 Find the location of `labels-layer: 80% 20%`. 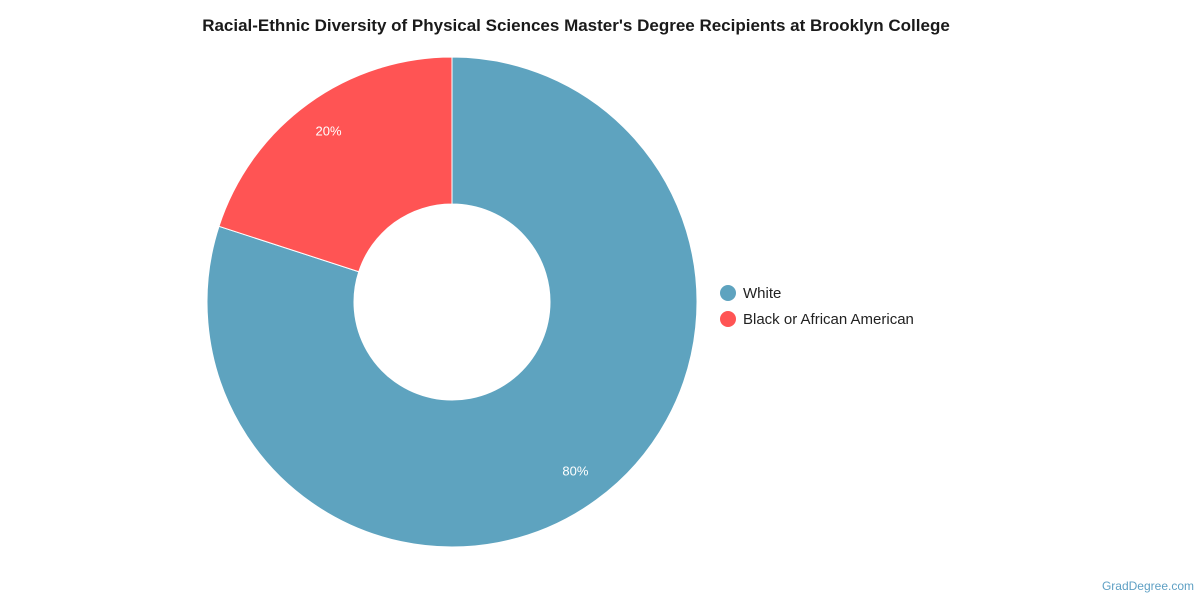

labels-layer: 80% 20% is located at coordinates (452, 301).